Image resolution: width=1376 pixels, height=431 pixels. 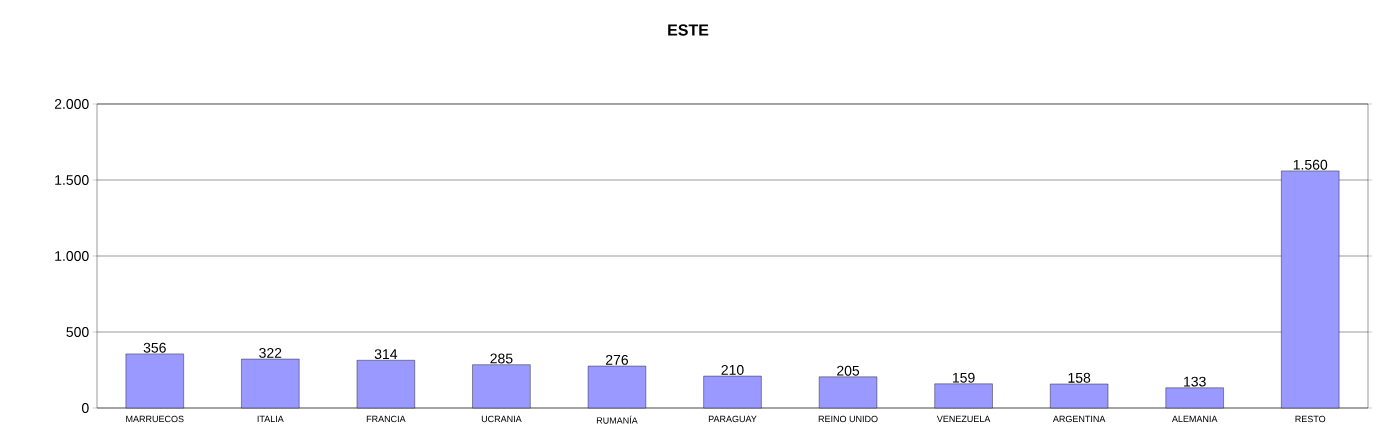 What do you see at coordinates (386, 419) in the screenshot?
I see `x-tick-label: FRANCIA` at bounding box center [386, 419].